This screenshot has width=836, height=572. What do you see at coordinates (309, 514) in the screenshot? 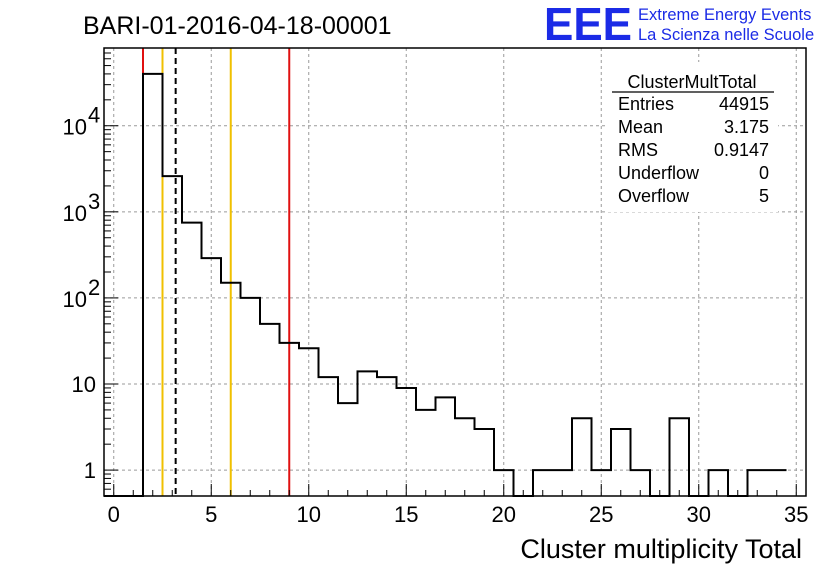
I see `x-tick-label: 10` at bounding box center [309, 514].